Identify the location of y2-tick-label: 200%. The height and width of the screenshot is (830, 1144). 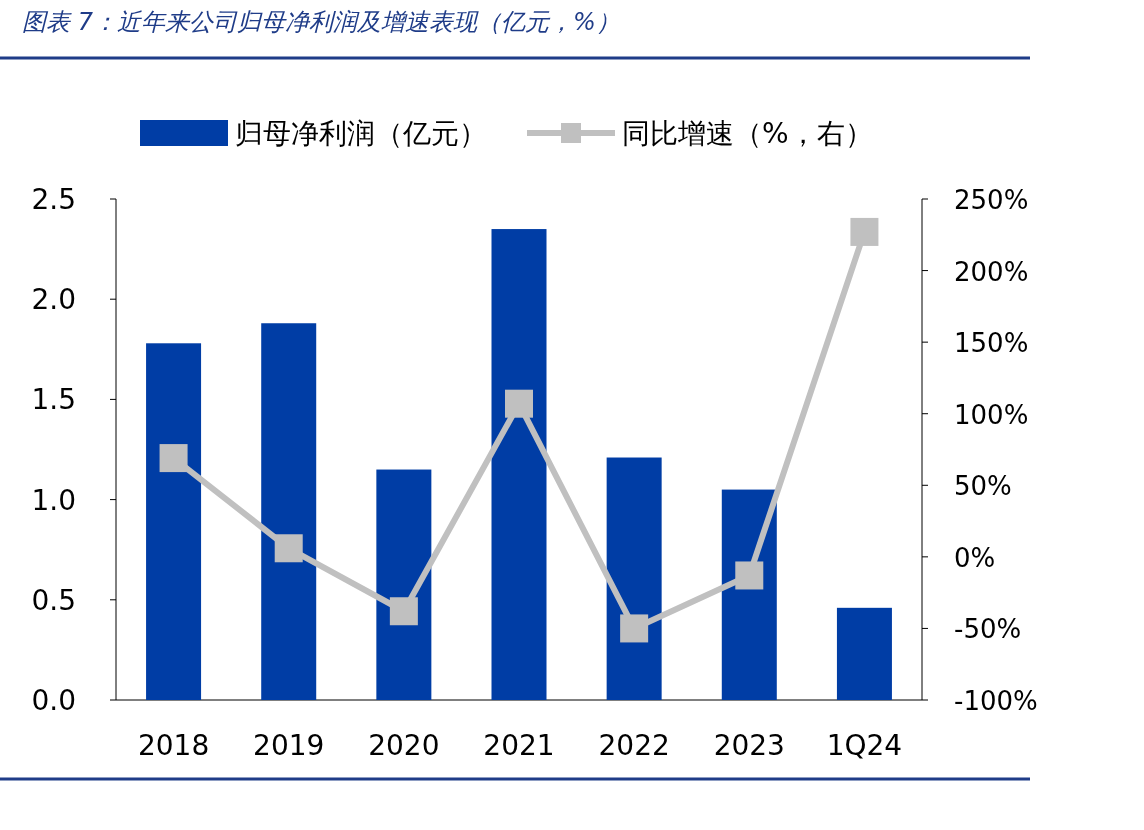
(991, 271).